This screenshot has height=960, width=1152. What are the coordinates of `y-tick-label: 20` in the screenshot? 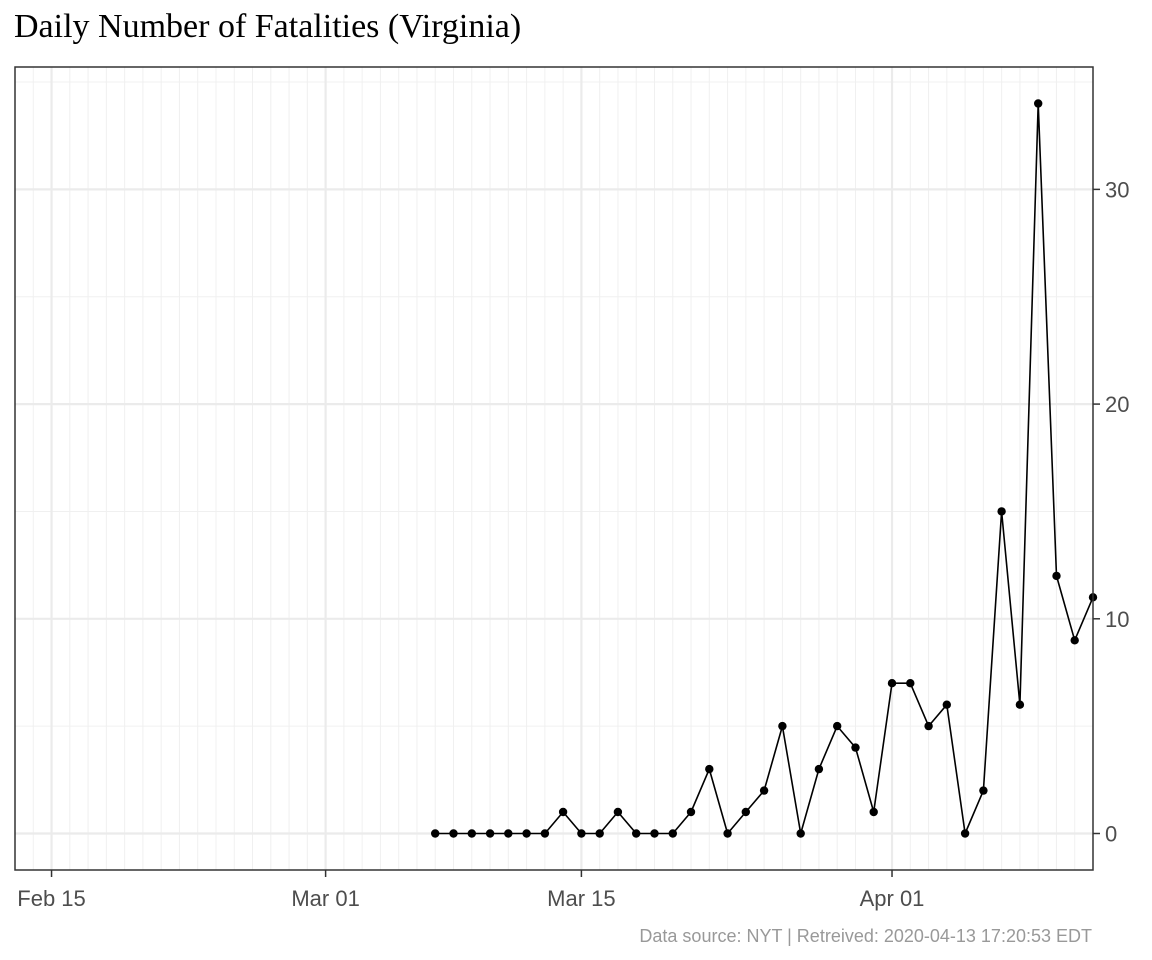 It's located at (1117, 404).